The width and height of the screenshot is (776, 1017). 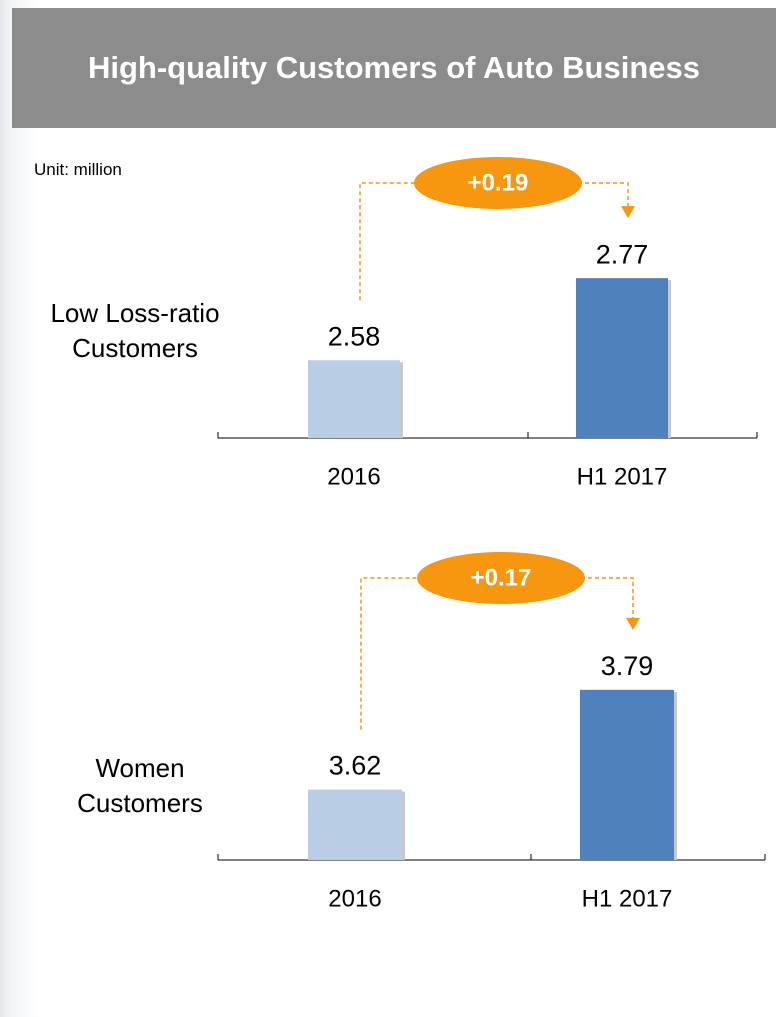 What do you see at coordinates (354, 336) in the screenshot?
I see `value-label: 2.58` at bounding box center [354, 336].